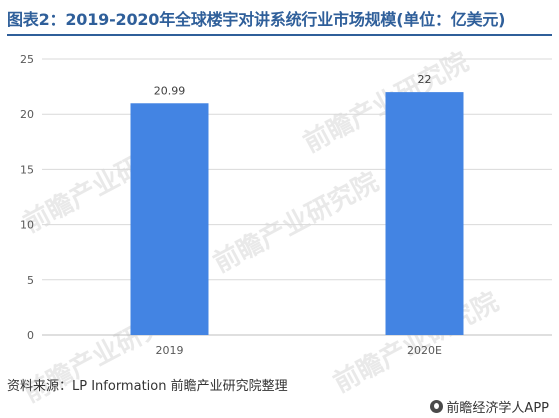  I want to click on x-axis-ticks: 2019 2020E, so click(299, 350).